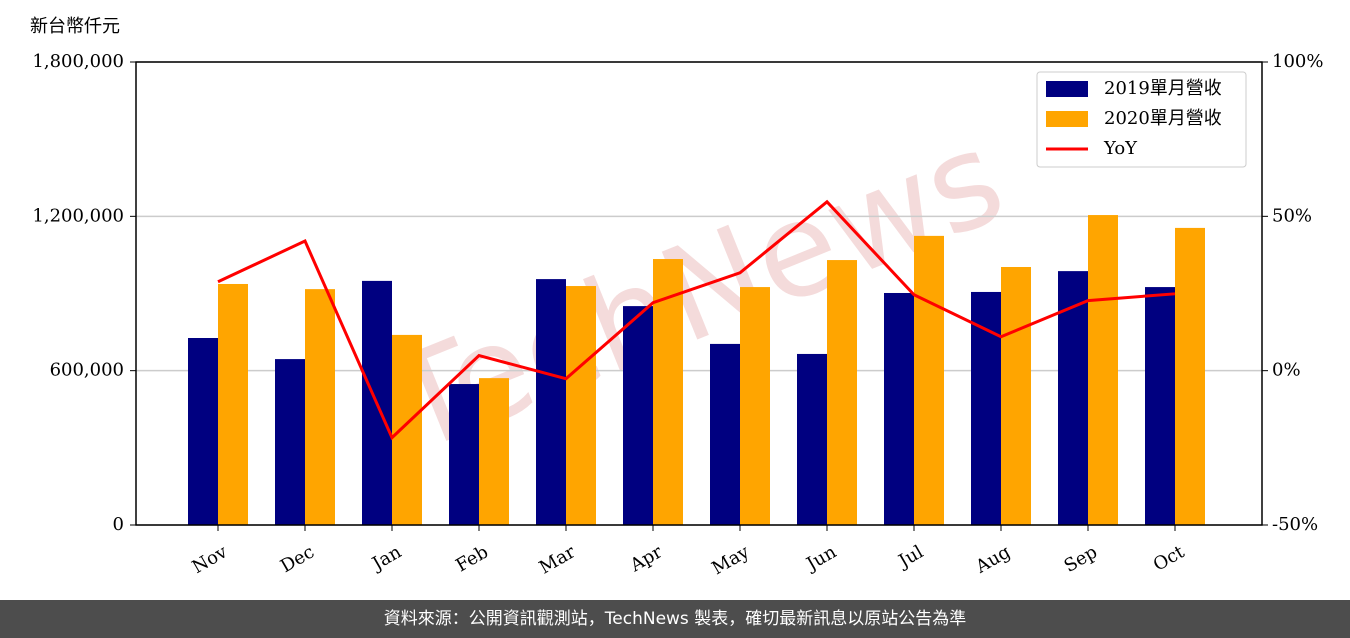 Image resolution: width=1350 pixels, height=638 pixels. What do you see at coordinates (472, 558) in the screenshot?
I see `x-tick-label: Feb` at bounding box center [472, 558].